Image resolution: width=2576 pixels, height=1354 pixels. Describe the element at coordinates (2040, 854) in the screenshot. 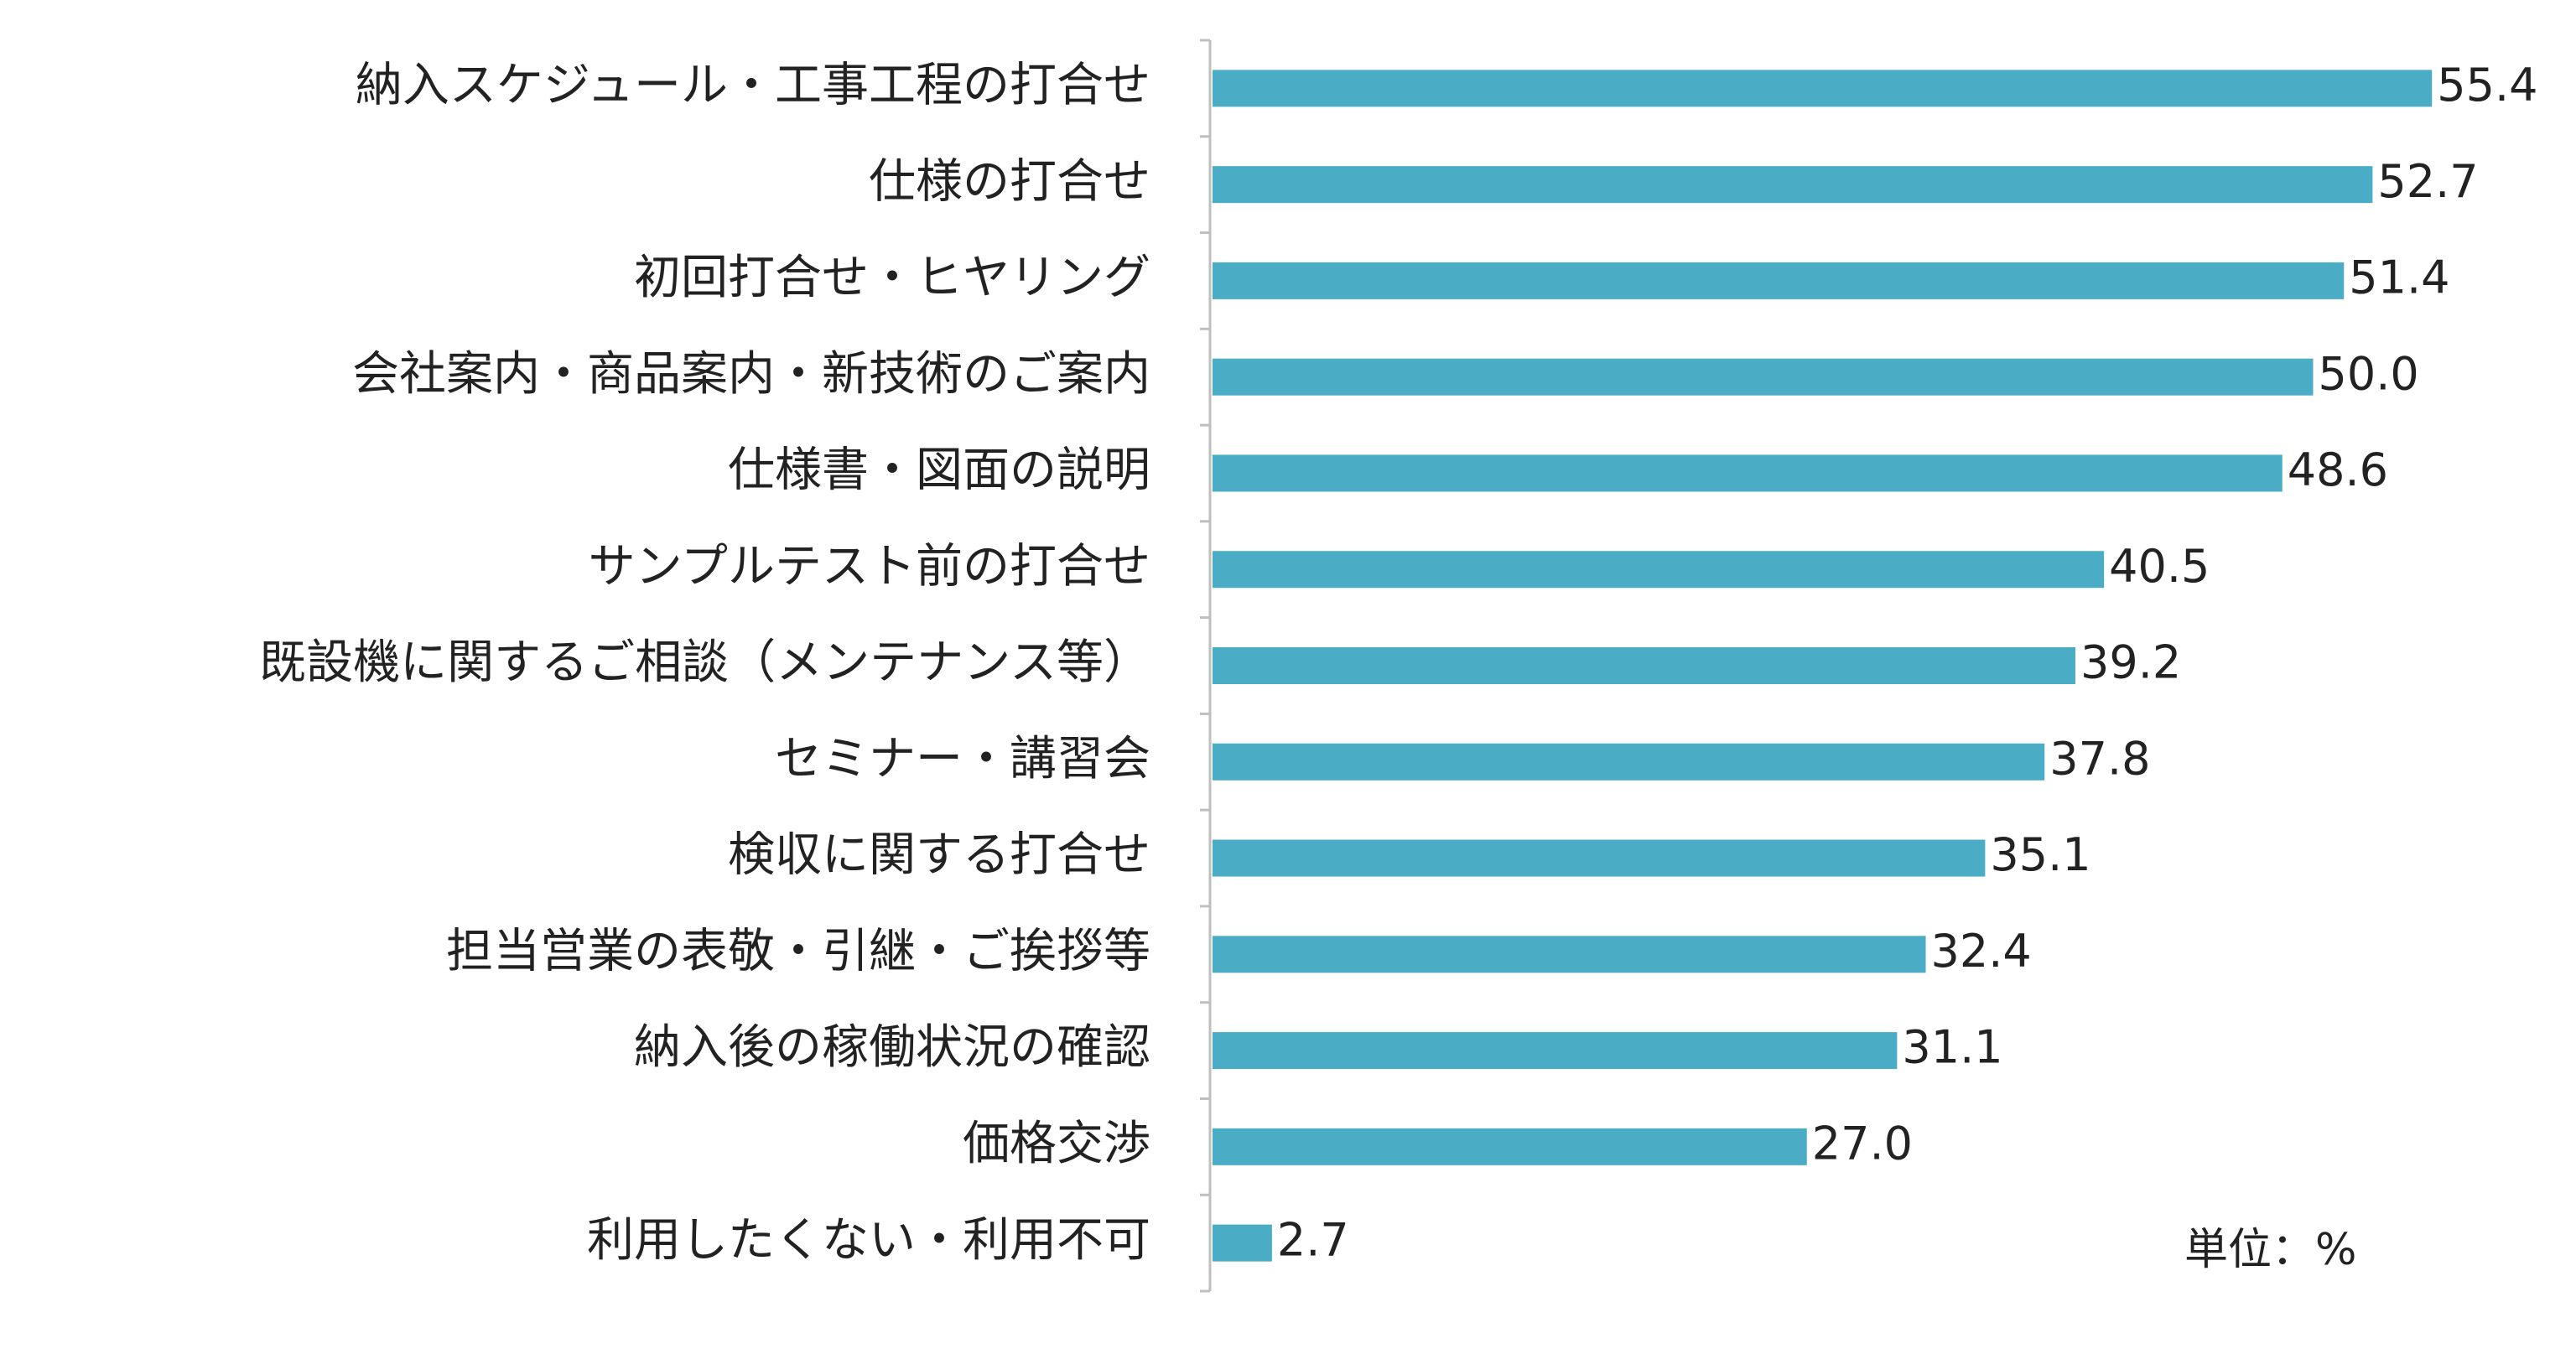

I see `value-label: 35.1` at that location.